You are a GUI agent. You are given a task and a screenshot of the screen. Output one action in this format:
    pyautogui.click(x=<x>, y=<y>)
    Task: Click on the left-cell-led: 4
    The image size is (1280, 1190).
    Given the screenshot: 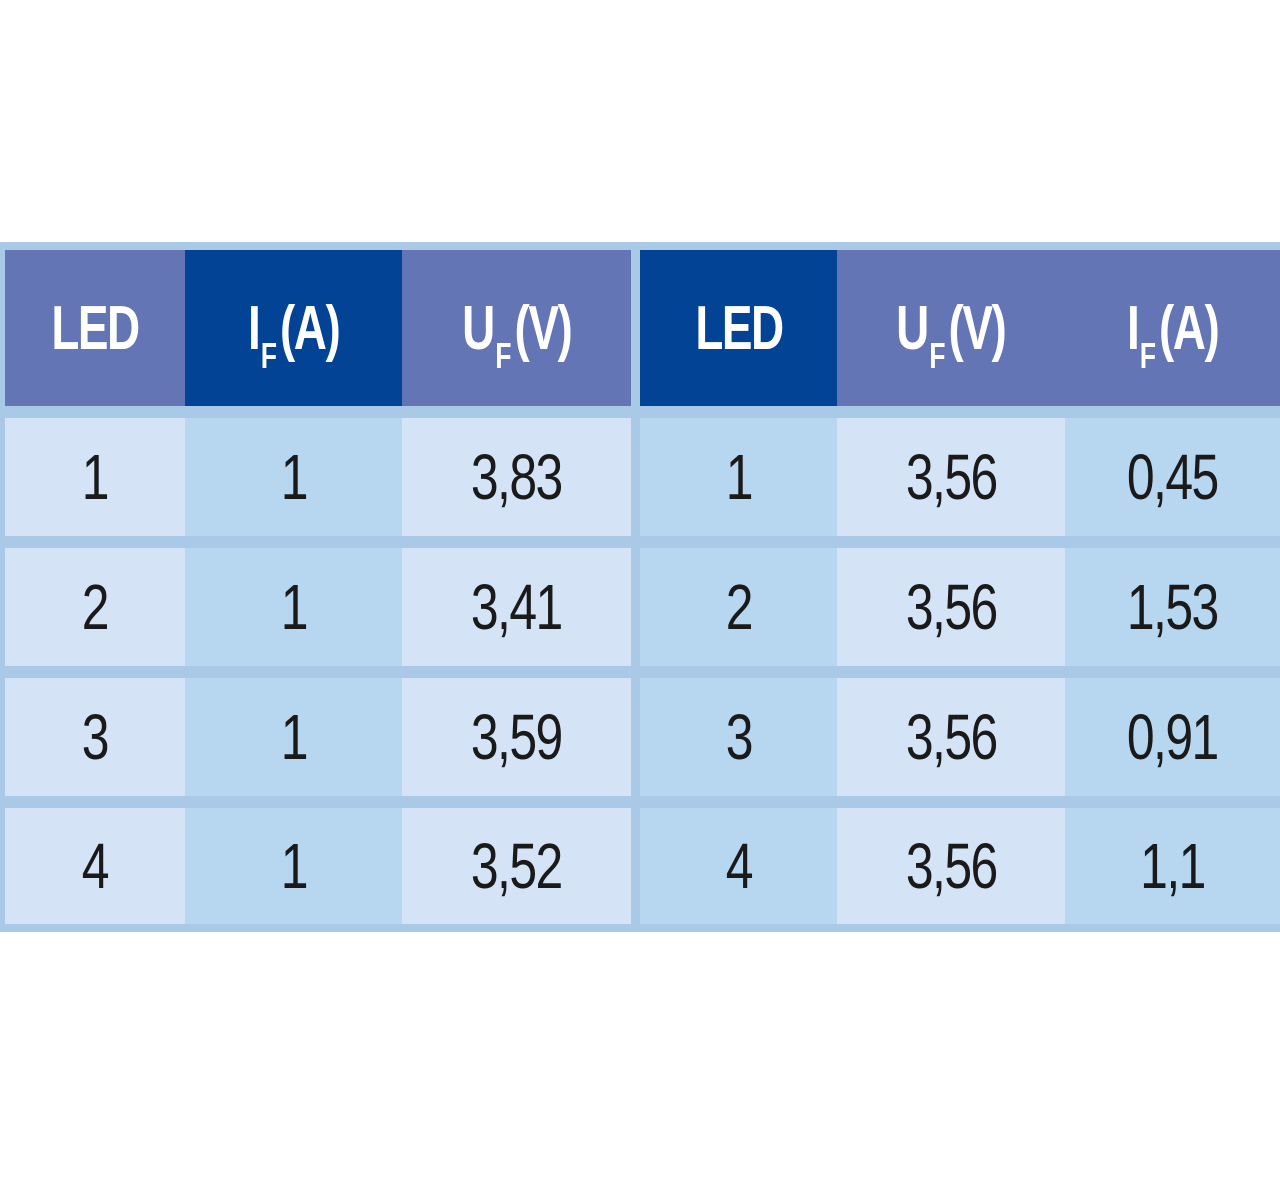 What is the action you would take?
    pyautogui.click(x=95, y=866)
    